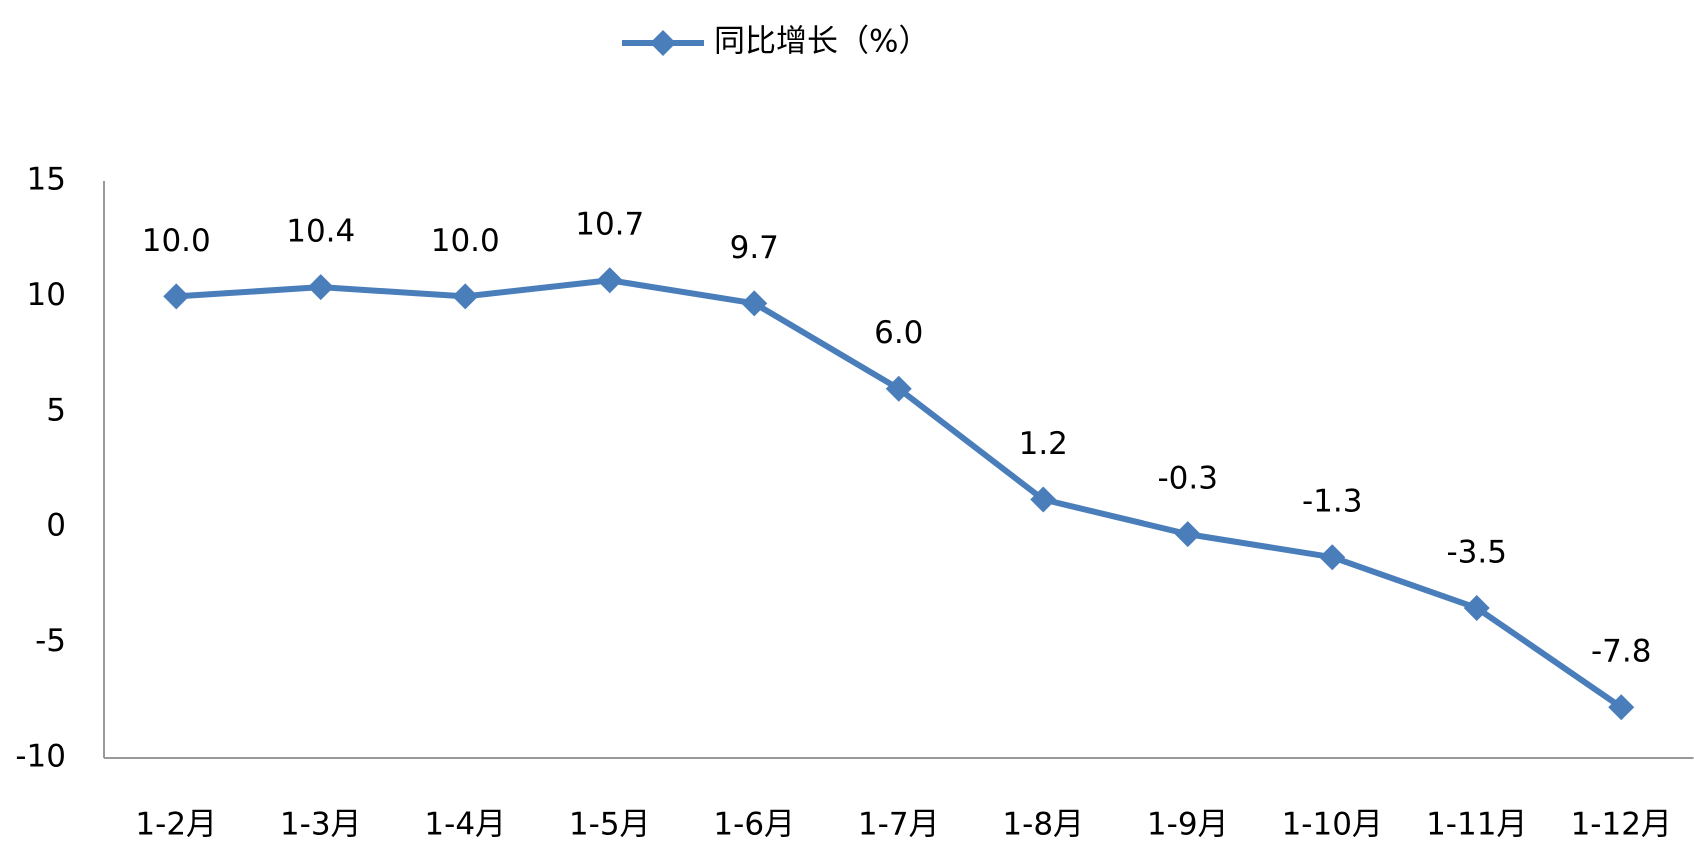 The height and width of the screenshot is (857, 1694). I want to click on x-tick-label: 1-7月, so click(899, 825).